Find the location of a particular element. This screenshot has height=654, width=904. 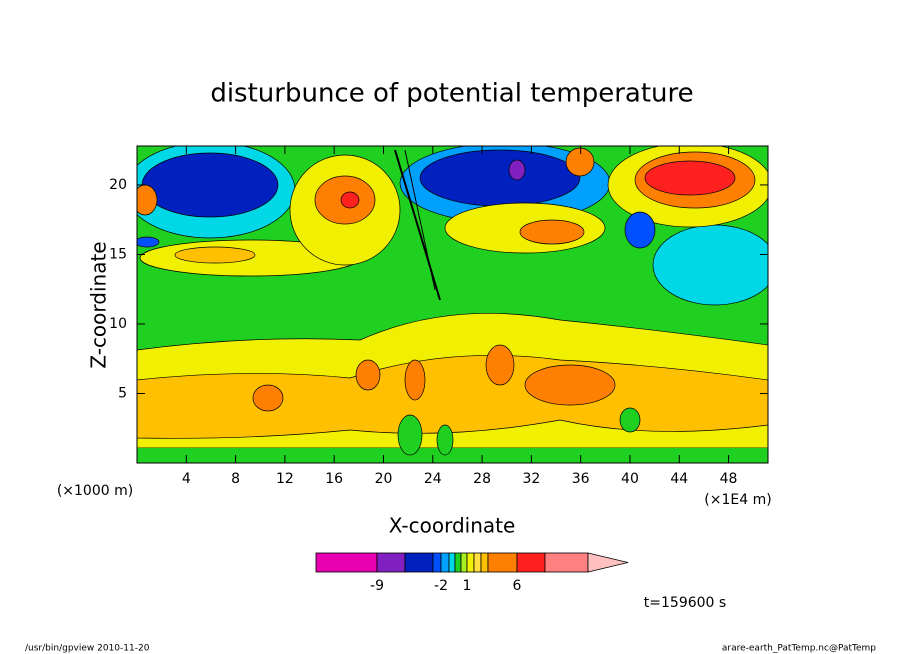

x-tick-label: 24 is located at coordinates (433, 479).